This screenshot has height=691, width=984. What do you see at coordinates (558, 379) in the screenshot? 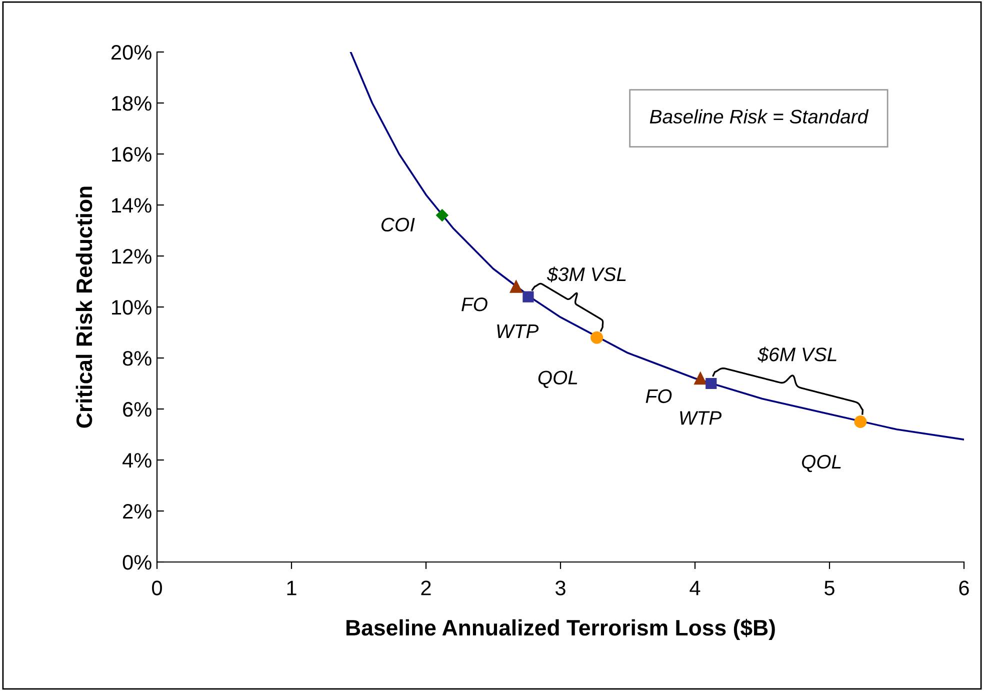
I see `text: QOL` at bounding box center [558, 379].